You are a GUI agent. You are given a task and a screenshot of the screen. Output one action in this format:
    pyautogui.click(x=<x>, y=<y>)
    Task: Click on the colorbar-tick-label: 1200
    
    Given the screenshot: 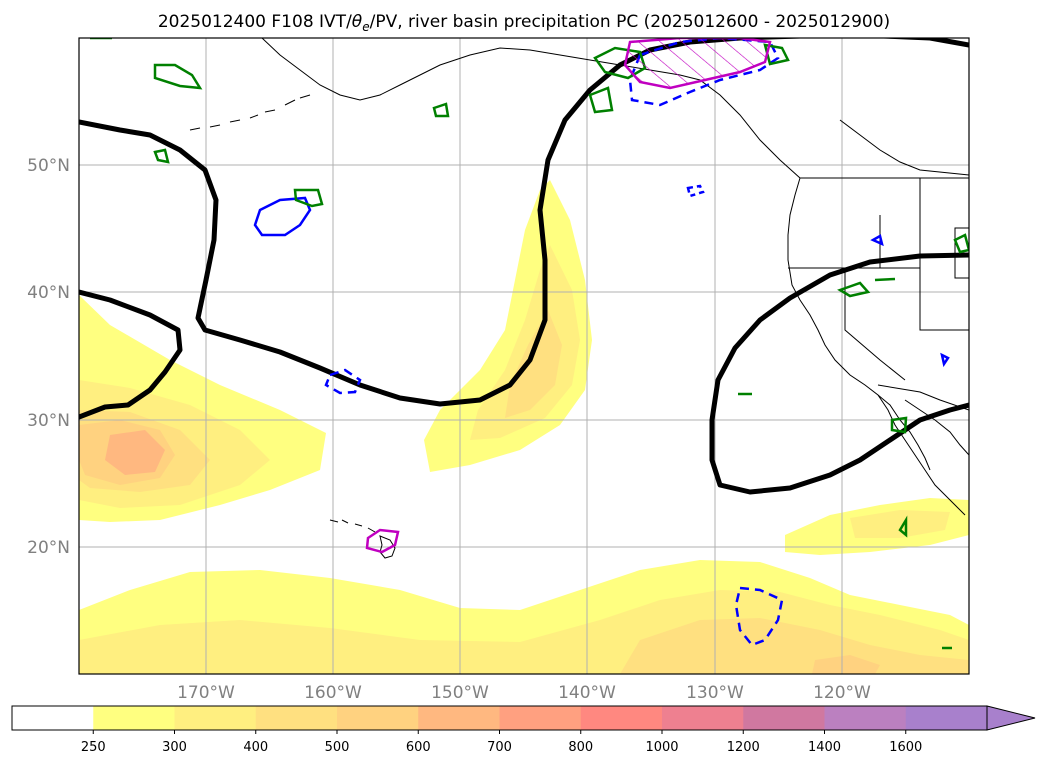 What is the action you would take?
    pyautogui.click(x=743, y=747)
    